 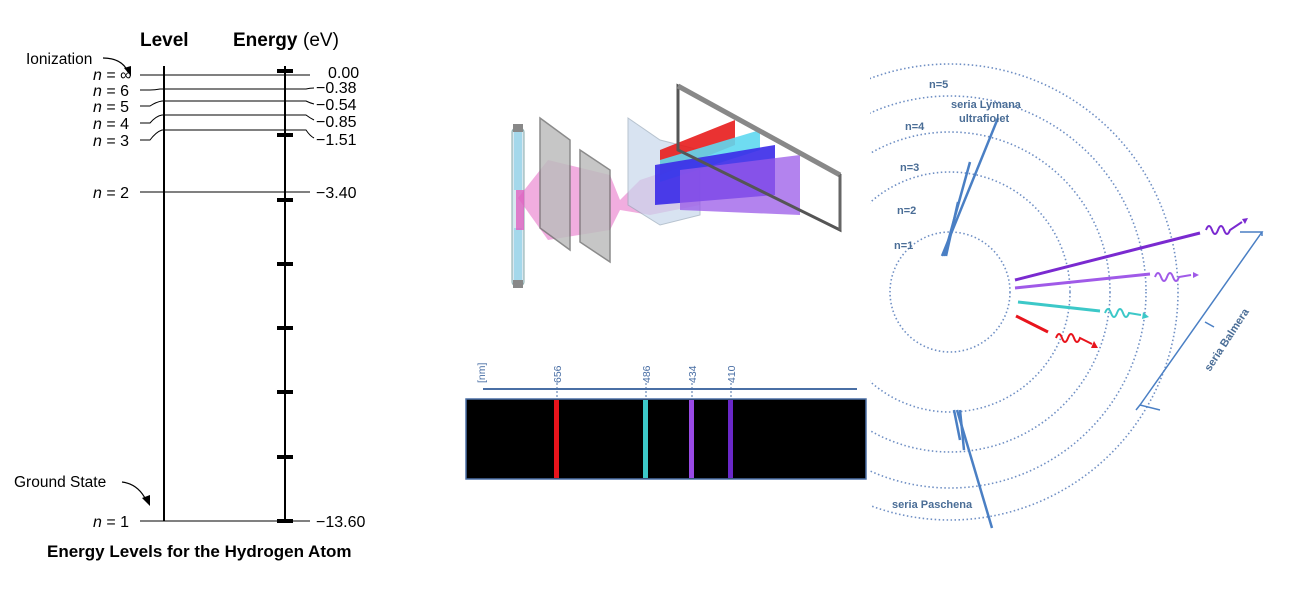 What do you see at coordinates (146, 500) in the screenshot?
I see `ground-state-arrowhead` at bounding box center [146, 500].